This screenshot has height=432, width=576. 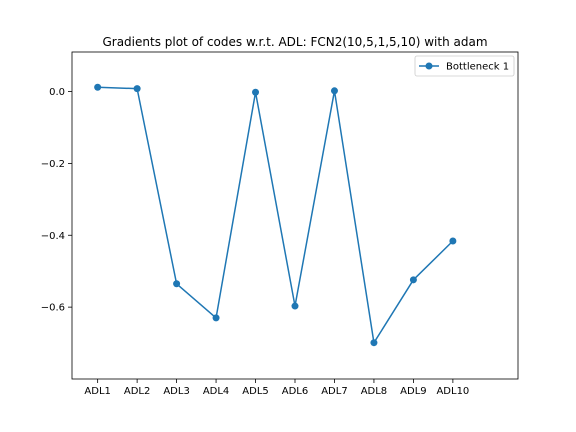 What do you see at coordinates (57, 92) in the screenshot?
I see `y-tick-label: 0.0` at bounding box center [57, 92].